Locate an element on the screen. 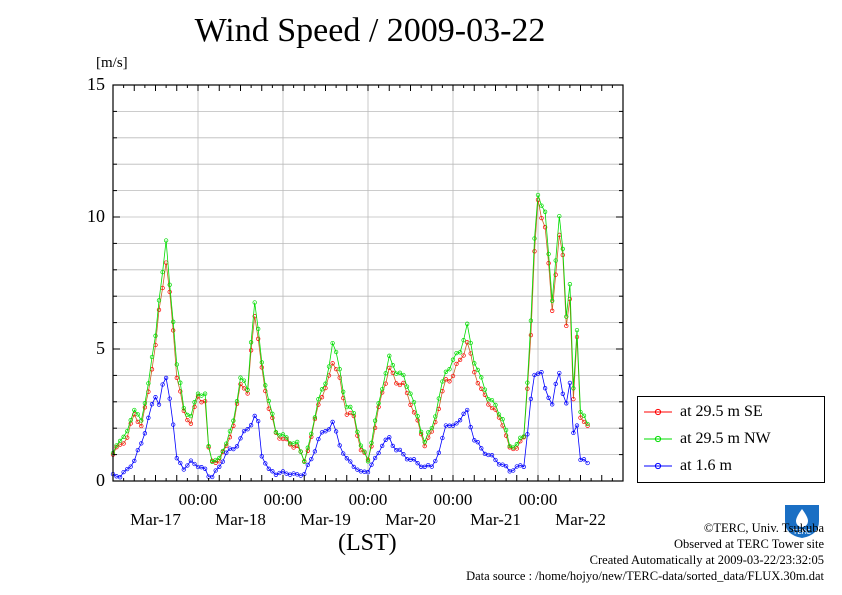 The width and height of the screenshot is (842, 595). y-tick-label: 15 is located at coordinates (96, 84).